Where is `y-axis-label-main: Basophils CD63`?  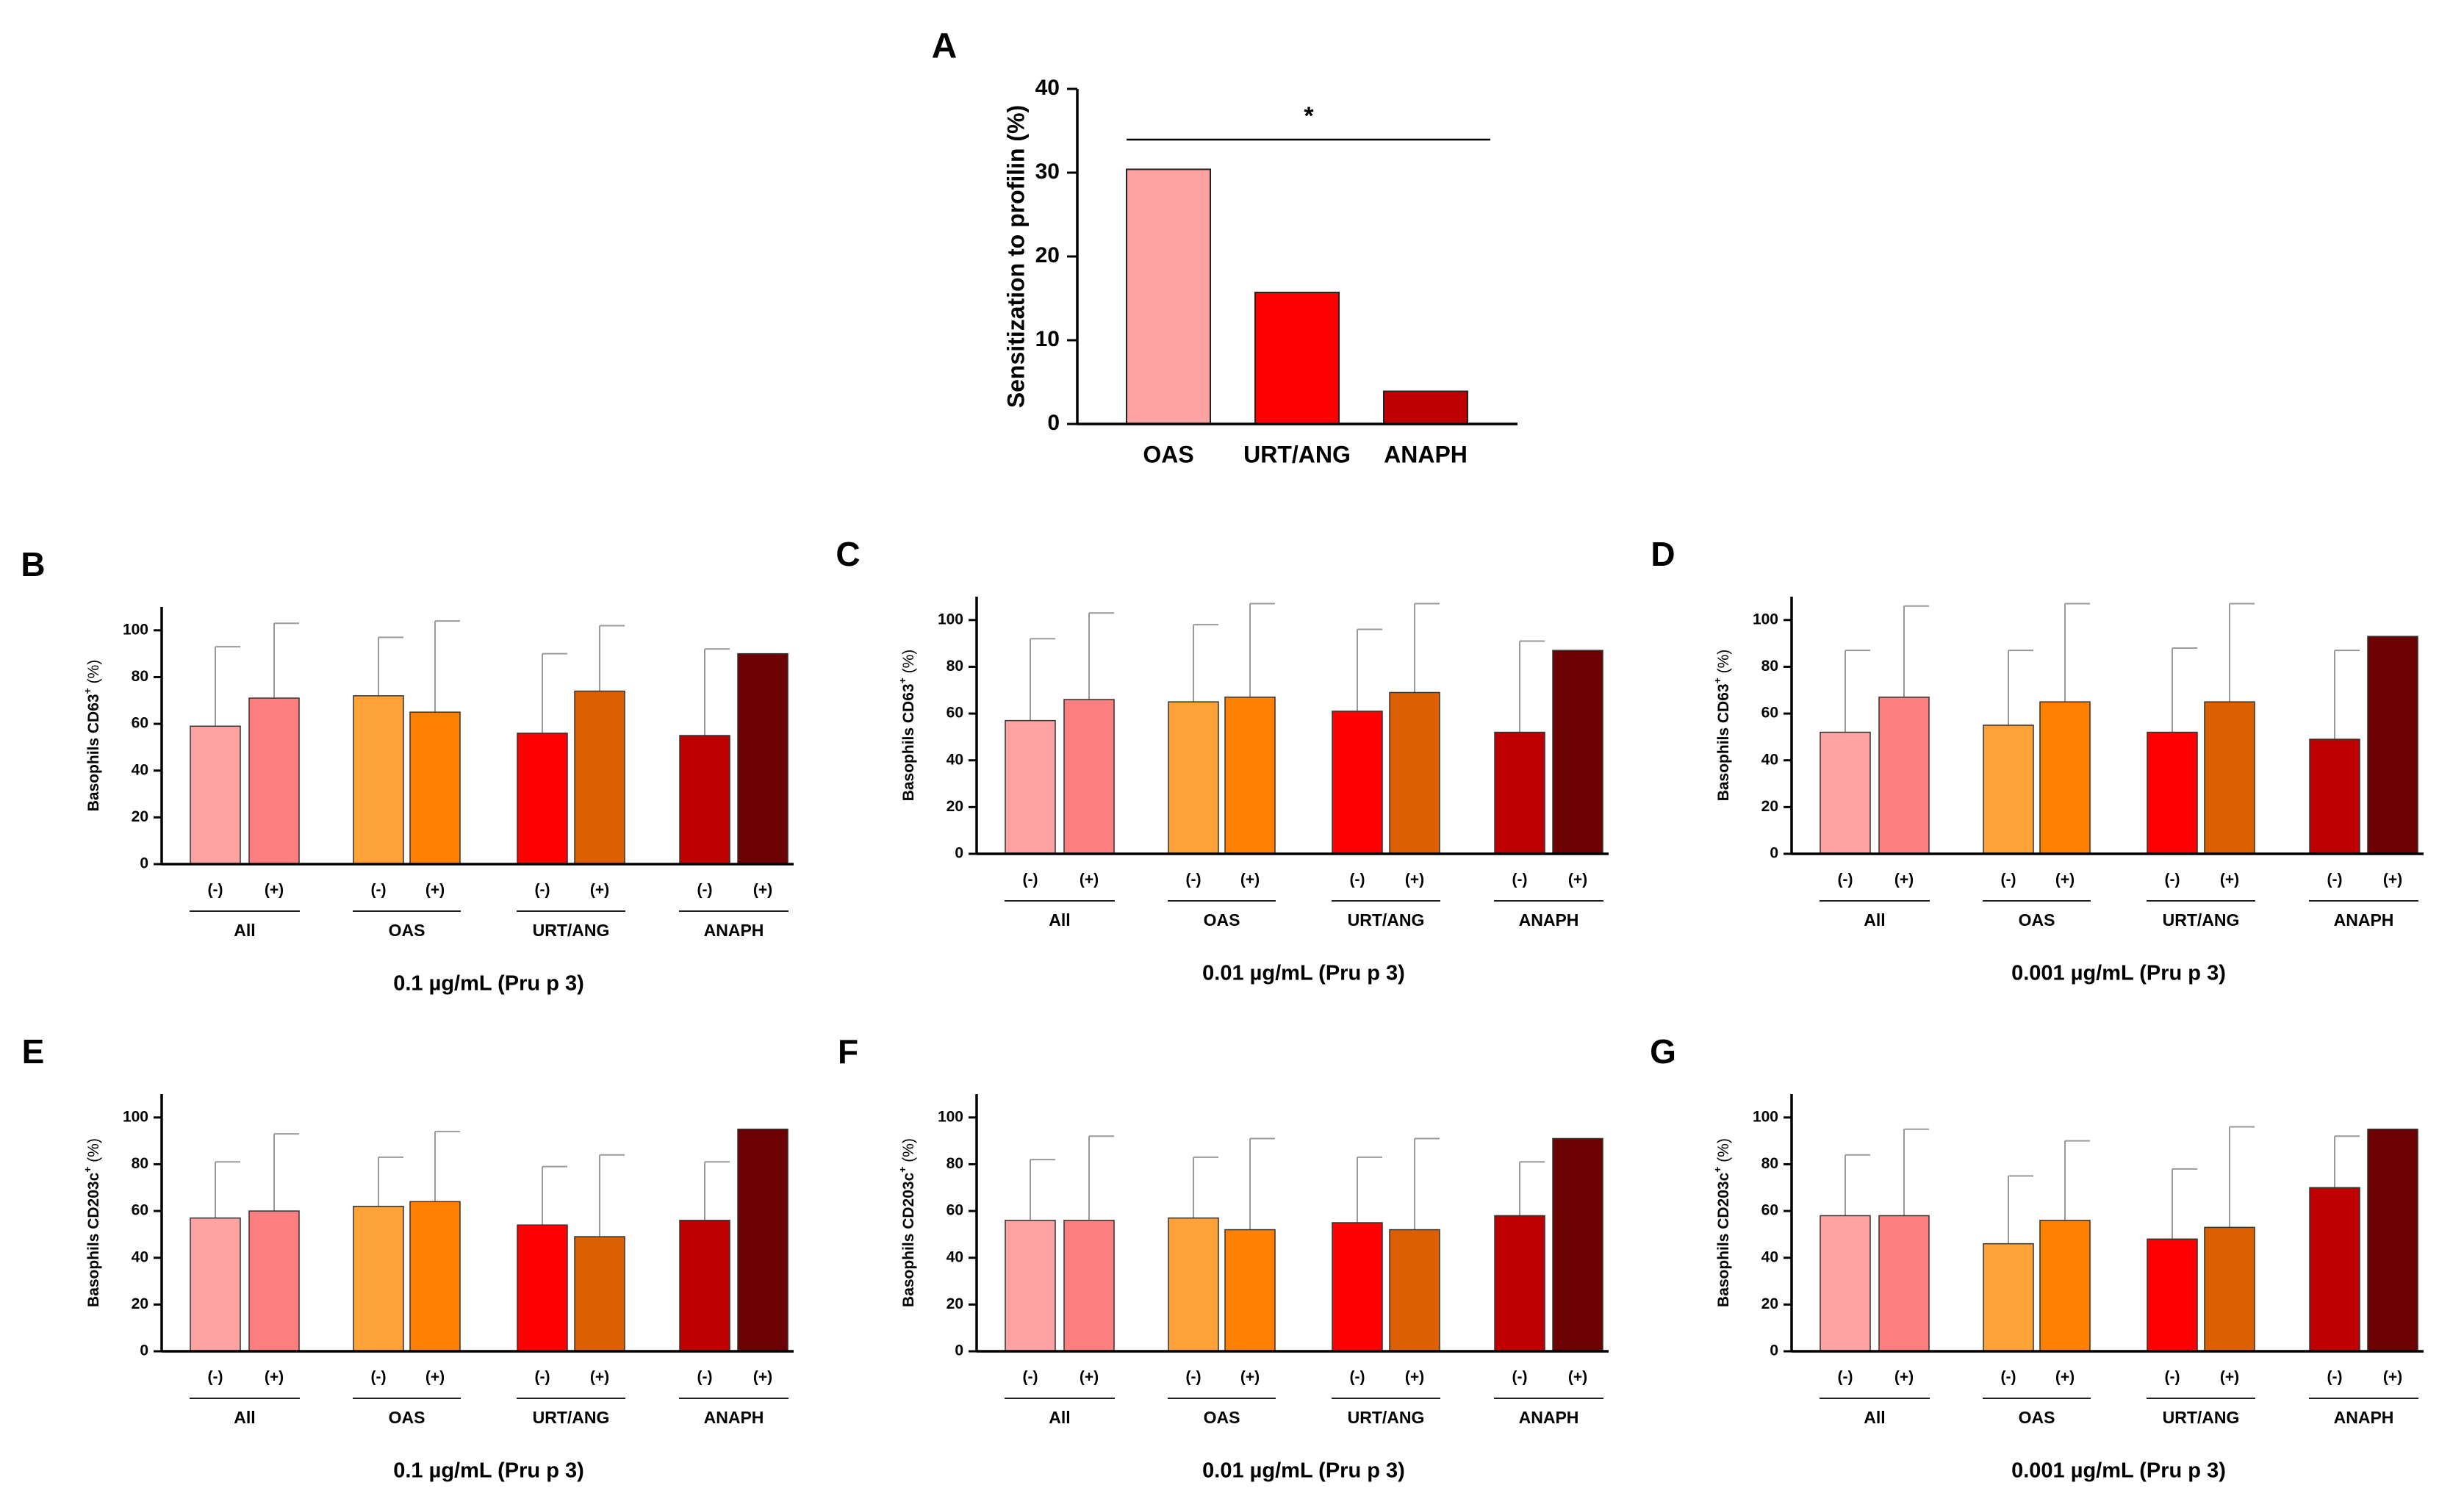 y-axis-label-main: Basophils CD63 is located at coordinates (1723, 742).